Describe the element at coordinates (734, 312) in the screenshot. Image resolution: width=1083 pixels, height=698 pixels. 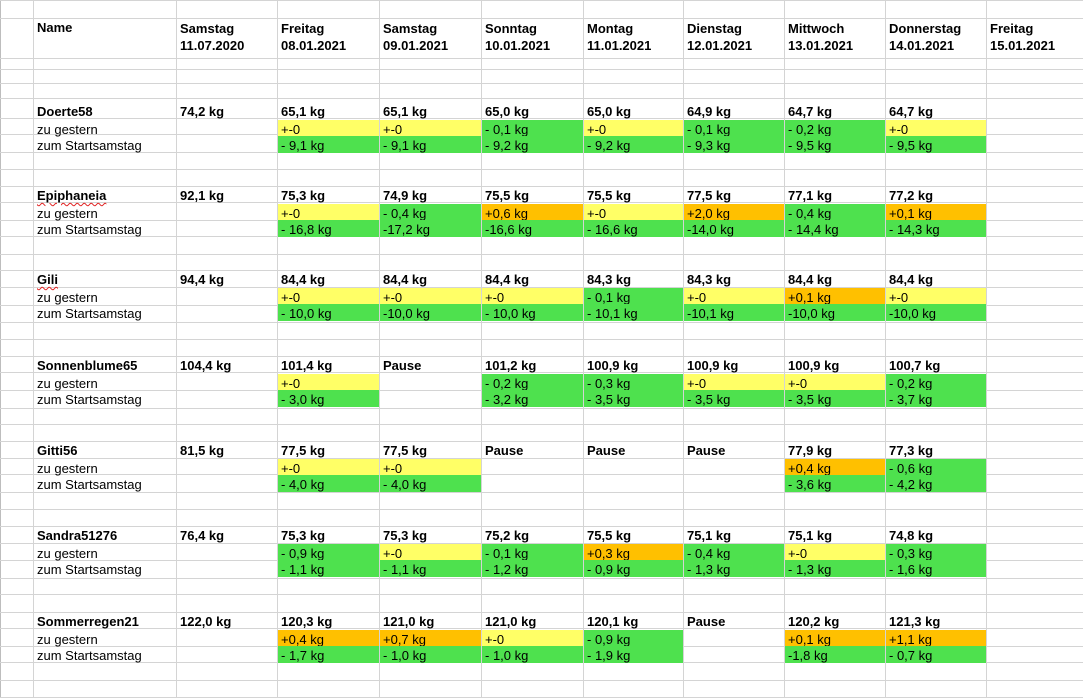
I see `diff-start-cell: -10,1 kg` at that location.